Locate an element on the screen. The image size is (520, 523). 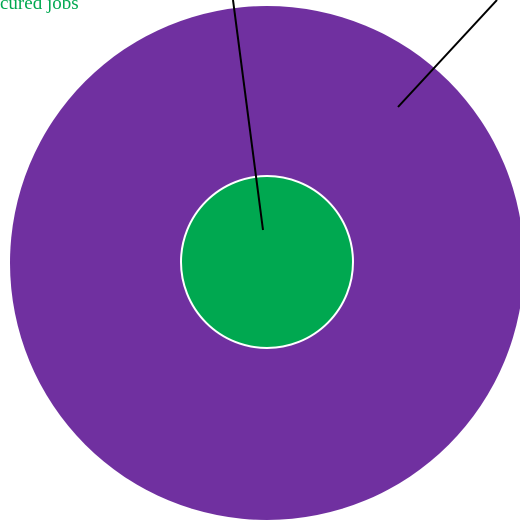
inner-circle is located at coordinates (267, 262).